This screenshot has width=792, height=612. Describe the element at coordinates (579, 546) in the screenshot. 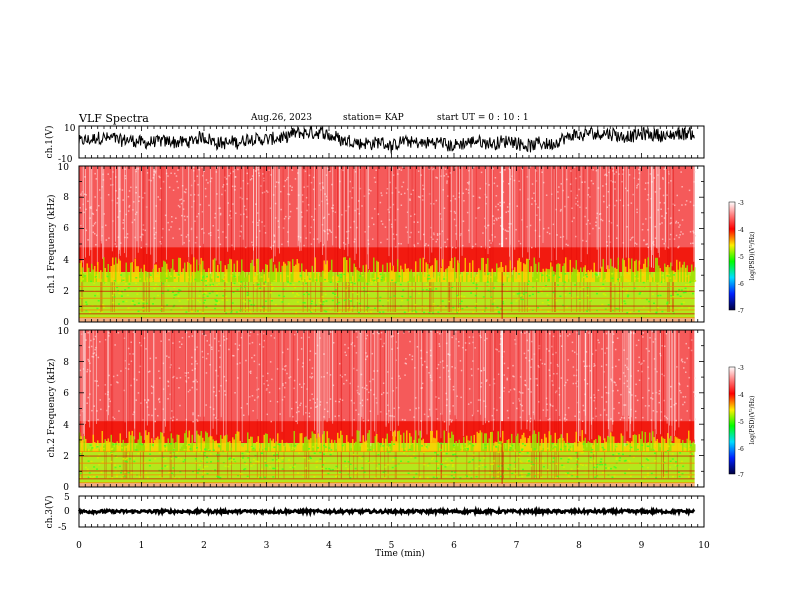

I see `x-tick-label-8: 8` at that location.